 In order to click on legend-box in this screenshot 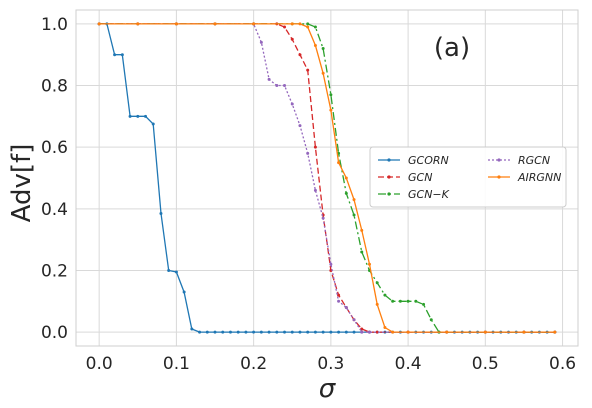, I will do `click(468, 177)`.